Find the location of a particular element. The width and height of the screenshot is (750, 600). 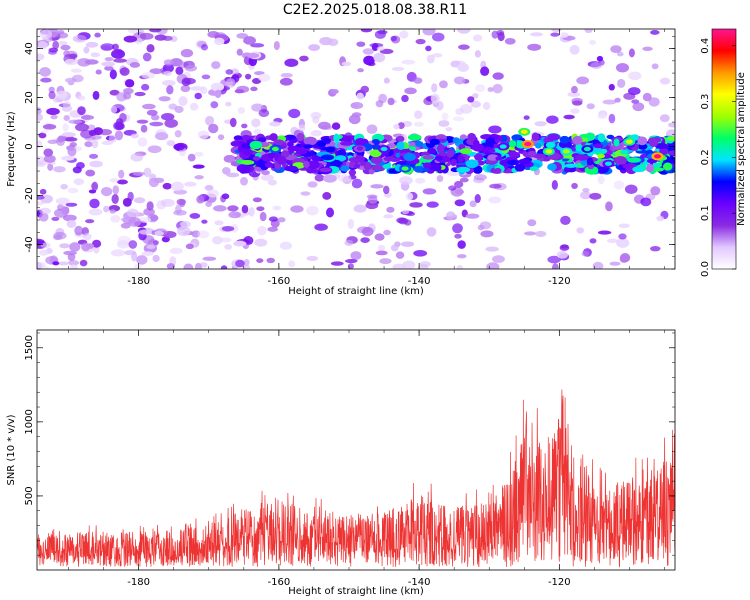

colorbar-tick-label: 0.4 is located at coordinates (705, 46).